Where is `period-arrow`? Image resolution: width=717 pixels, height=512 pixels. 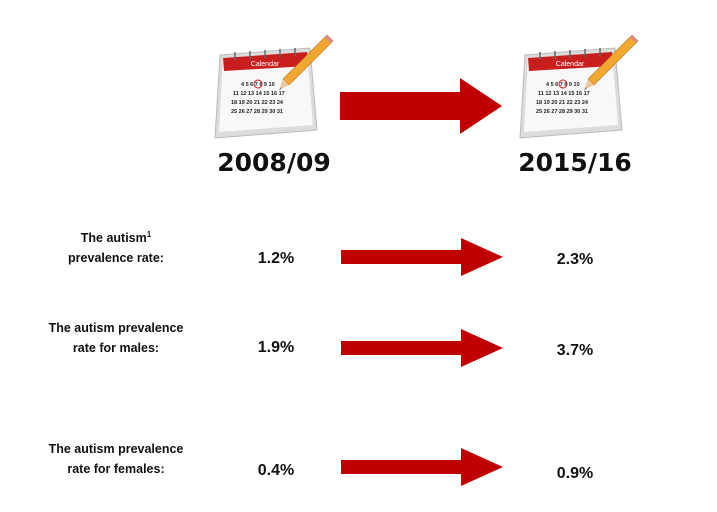
period-arrow is located at coordinates (421, 106).